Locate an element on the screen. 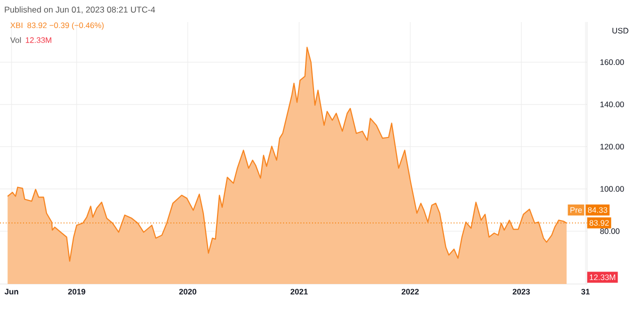 The width and height of the screenshot is (640, 333). chart-title: Published on Jun 01, 2023 08:21 UTC-4 is located at coordinates (80, 10).